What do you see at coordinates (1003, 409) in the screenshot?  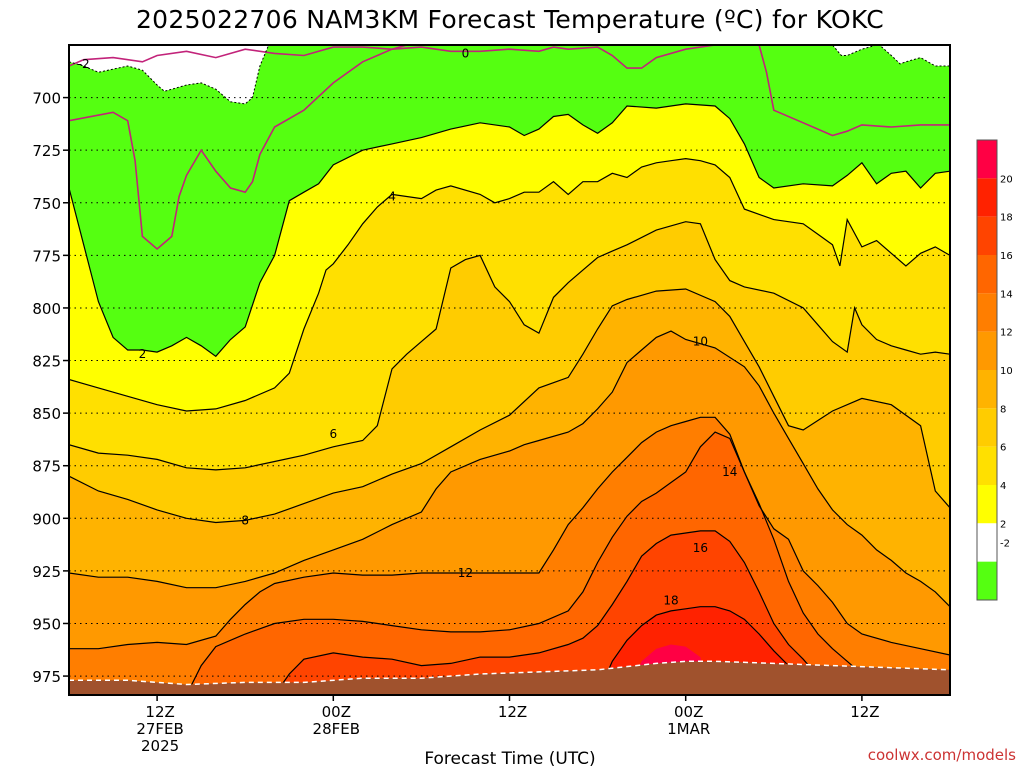 I see `colorbar-label-8: 8` at bounding box center [1003, 409].